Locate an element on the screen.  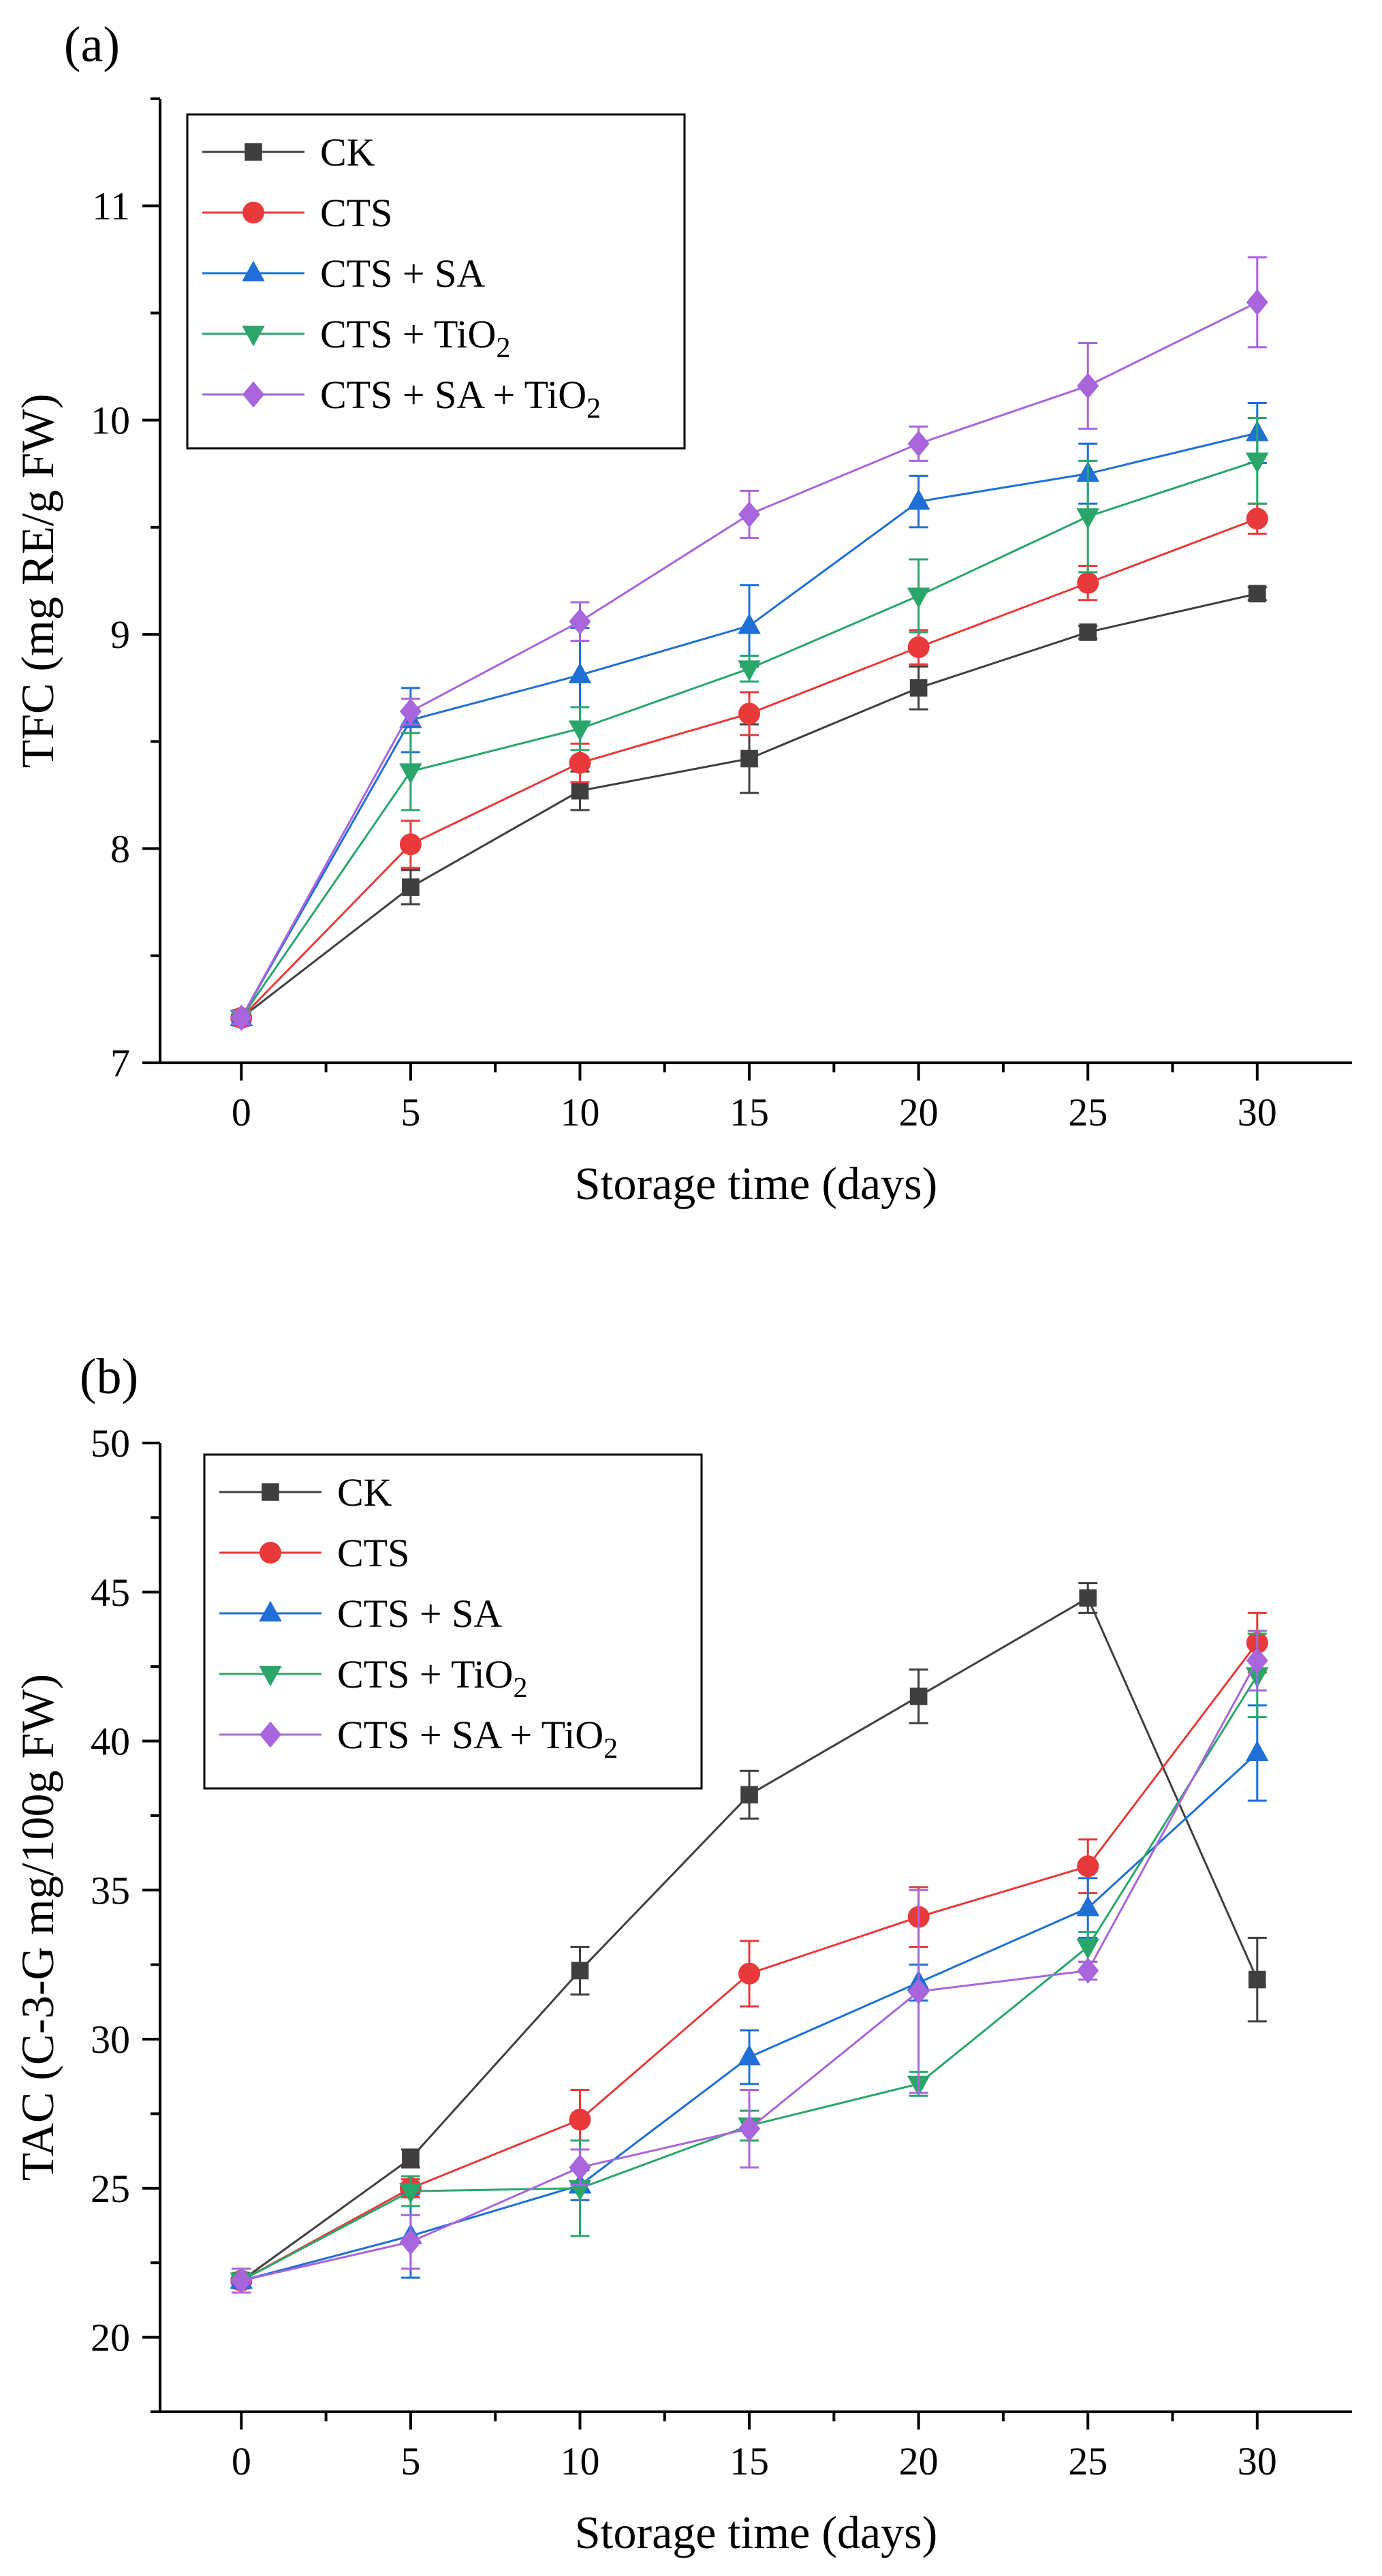
y-tick-label: 35 is located at coordinates (110, 1890).